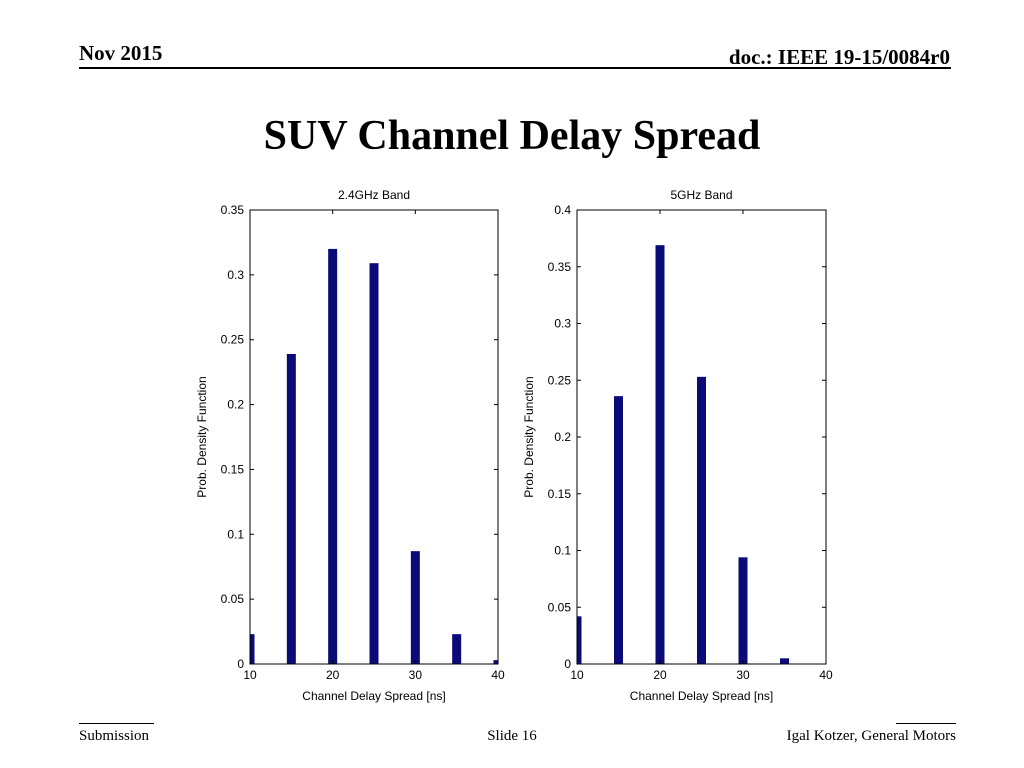 This screenshot has width=1024, height=768. What do you see at coordinates (871, 736) in the screenshot?
I see `footer-author: Igal Kotzer, General Motors` at bounding box center [871, 736].